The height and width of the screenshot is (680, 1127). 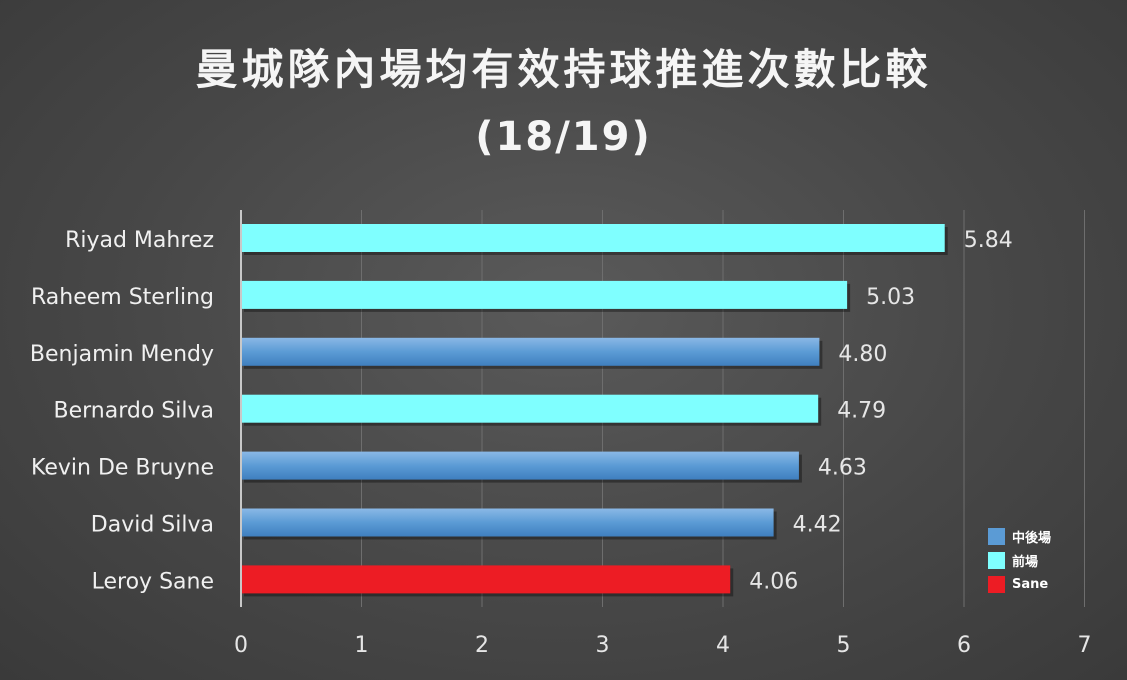 I want to click on x-tick-label: 3, so click(x=603, y=645).